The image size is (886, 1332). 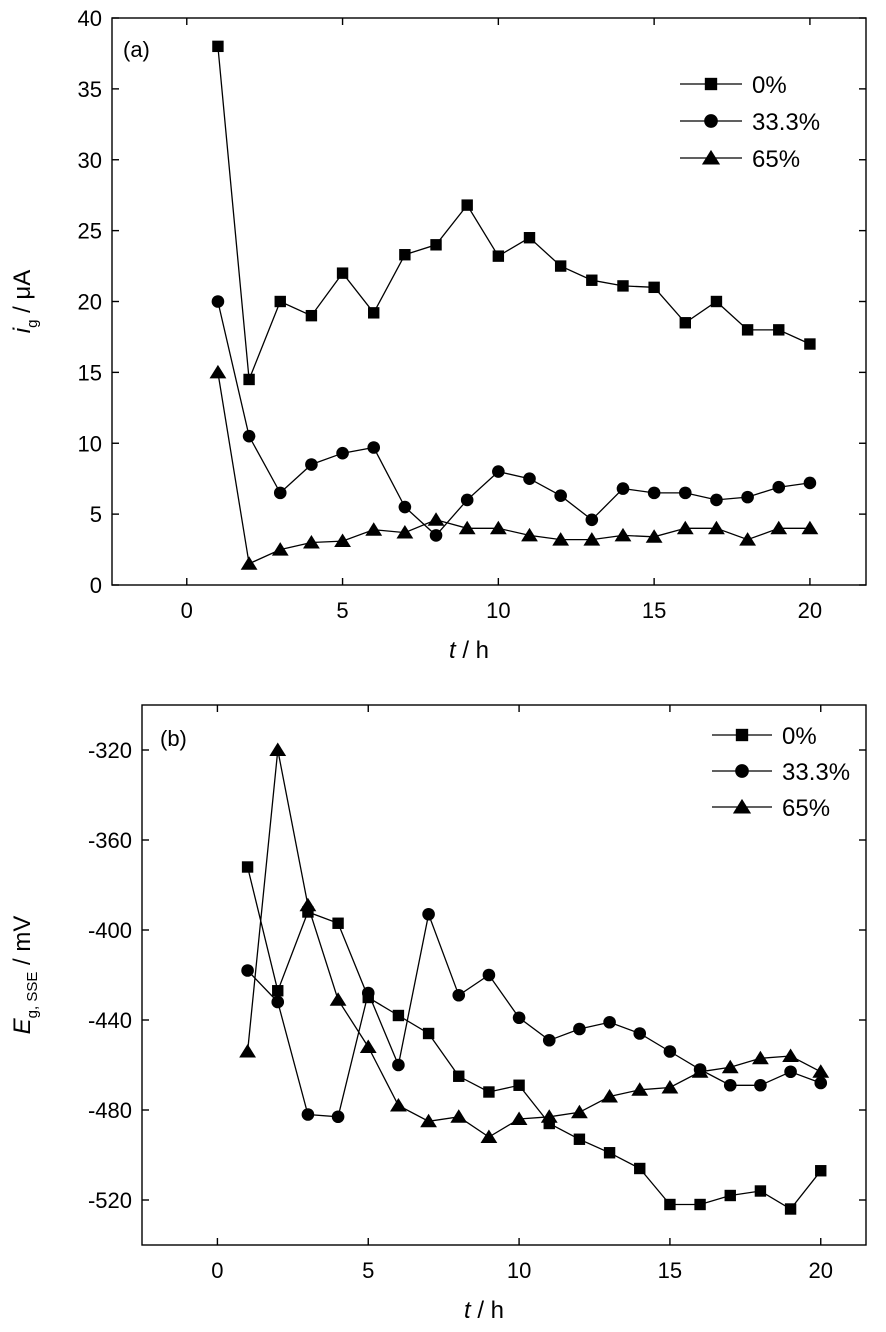 What do you see at coordinates (22, 295) in the screenshot?
I see `y-axis-title-unit: / μA` at bounding box center [22, 295].